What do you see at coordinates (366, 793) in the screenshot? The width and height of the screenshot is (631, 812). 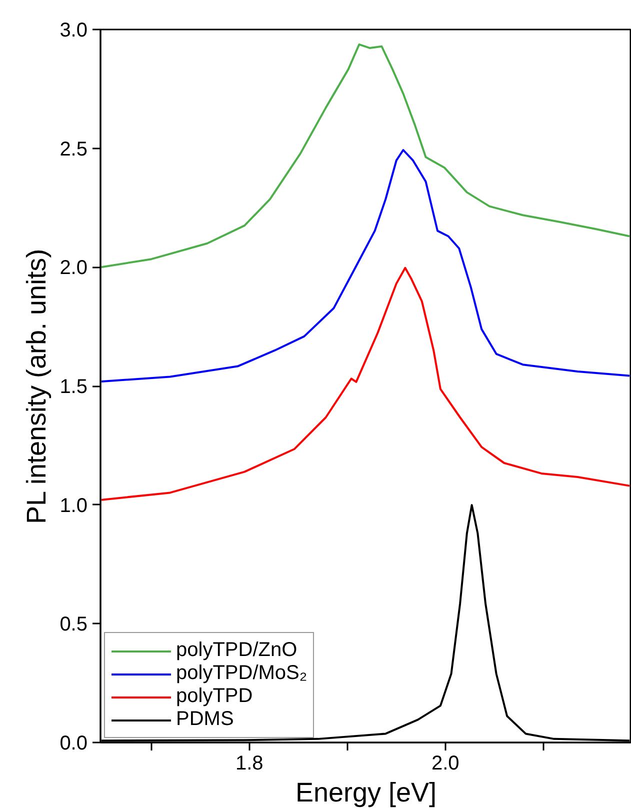 I see `x-axis-title: Energy [eV]` at bounding box center [366, 793].